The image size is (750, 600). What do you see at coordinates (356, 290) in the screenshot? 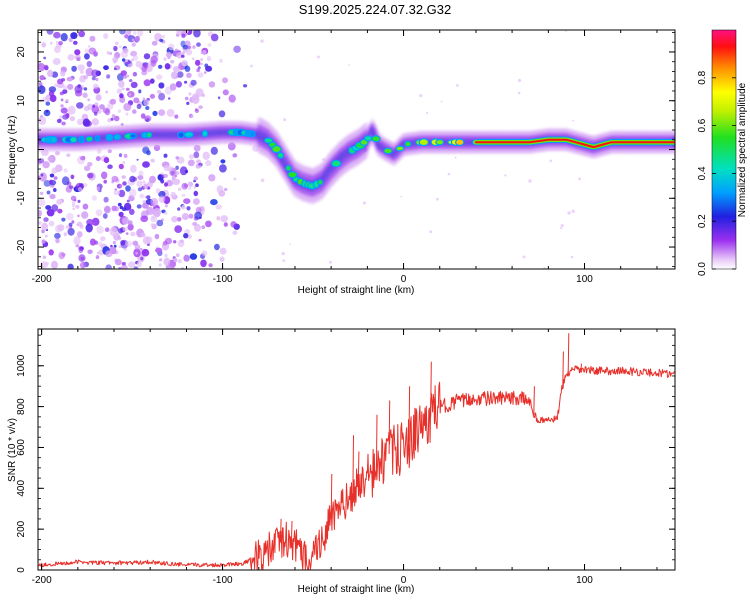
I see `top-x-axis-label: Height of straight line (km)` at bounding box center [356, 290].